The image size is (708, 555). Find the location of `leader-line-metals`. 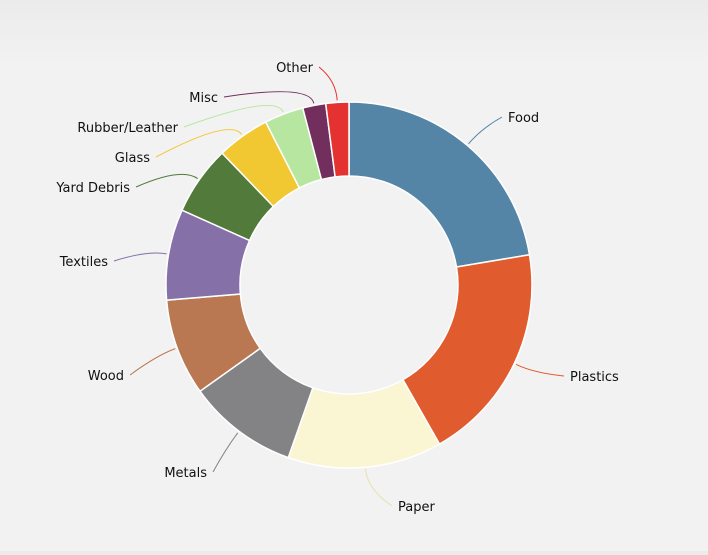

leader-line-metals is located at coordinates (225, 452).